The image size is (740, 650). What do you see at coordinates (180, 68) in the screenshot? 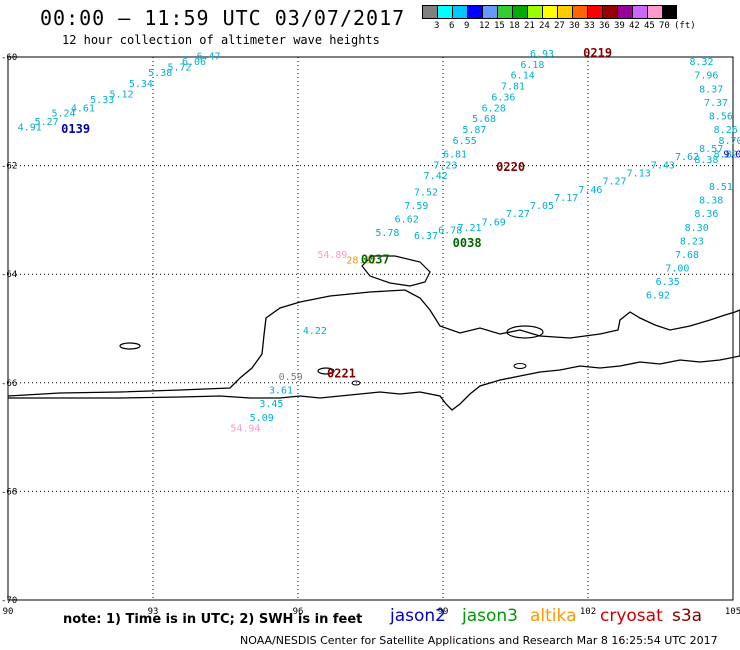
I see `wave-height-label: 5.72` at bounding box center [180, 68].